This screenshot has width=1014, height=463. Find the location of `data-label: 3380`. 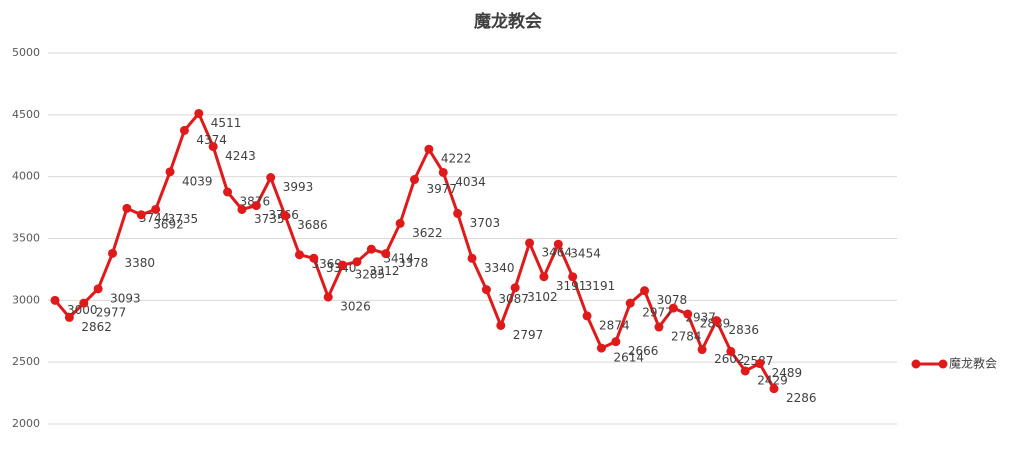

data-label: 3380 is located at coordinates (140, 263).